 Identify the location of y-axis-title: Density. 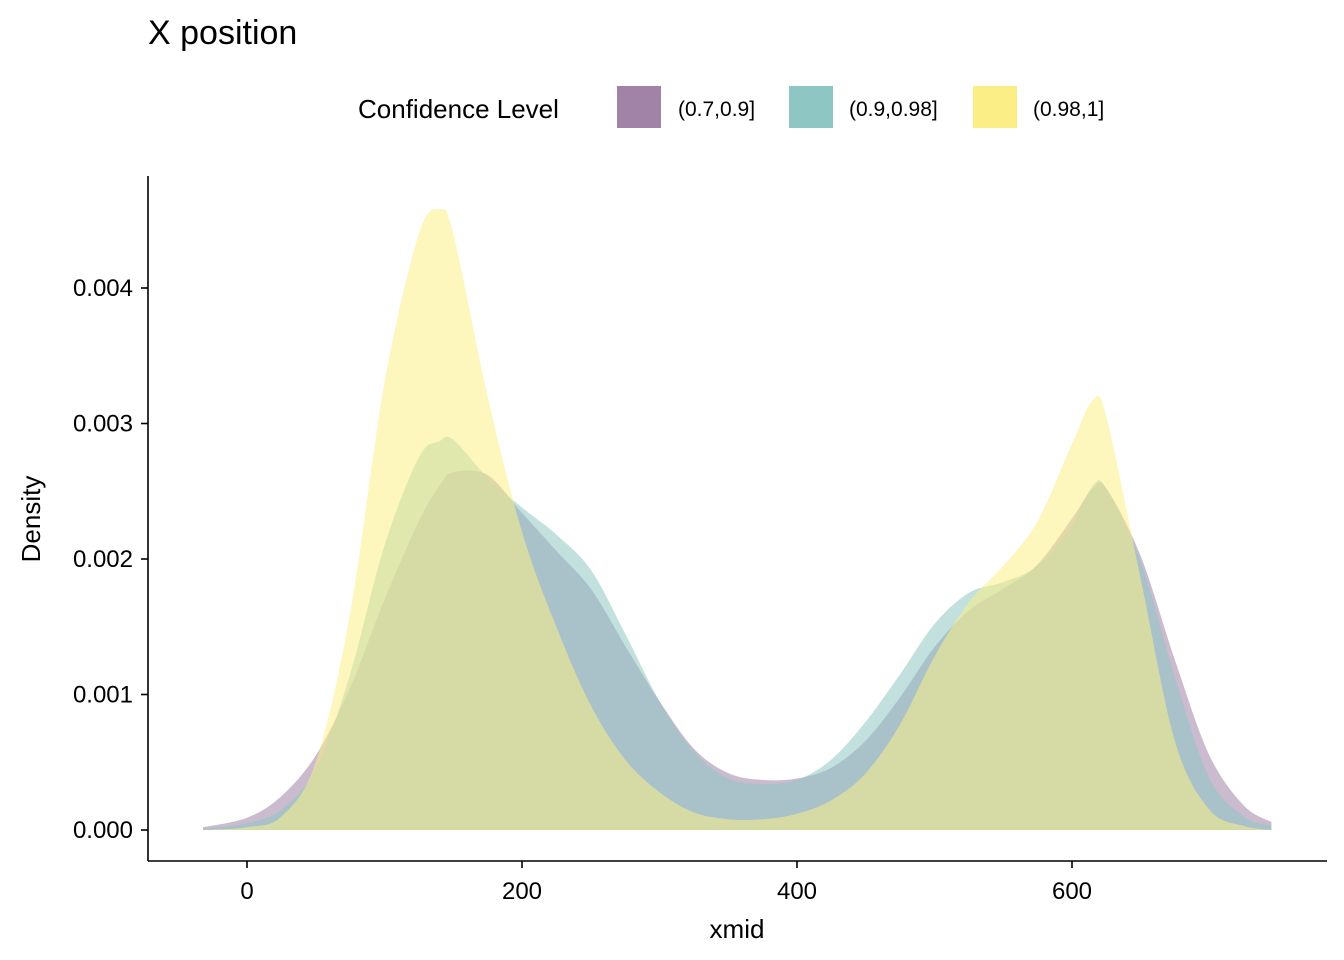
(31, 519).